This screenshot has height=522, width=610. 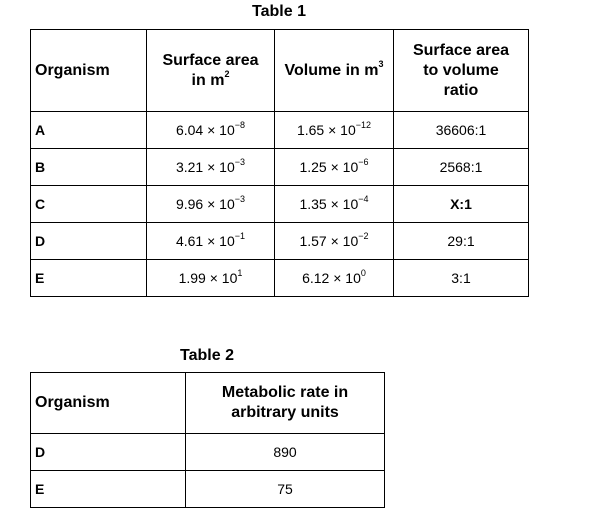 I want to click on table-row: A 6.04 × 10−8 1.65 × 10−12 36606:1, so click(x=279, y=130).